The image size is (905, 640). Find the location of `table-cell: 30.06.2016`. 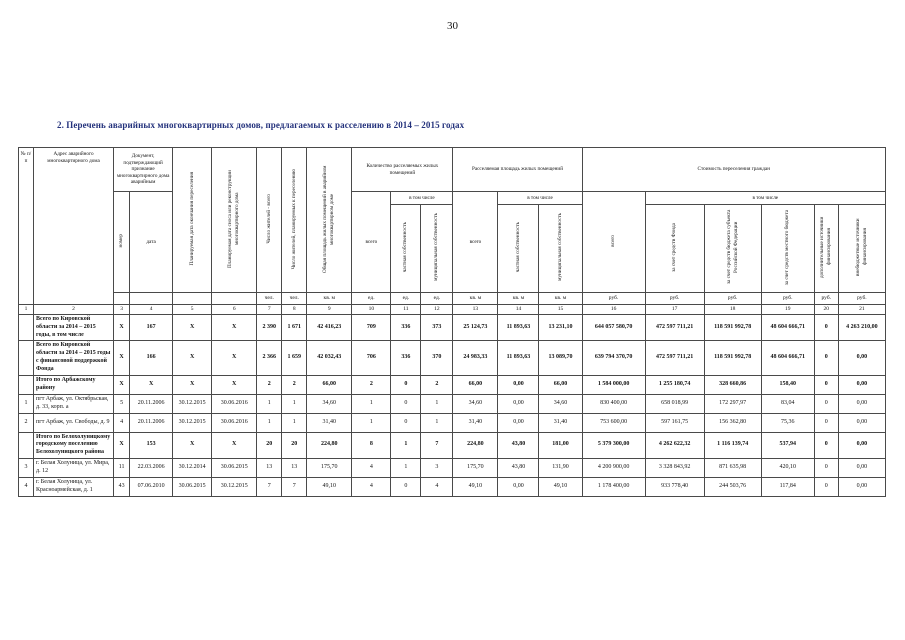

table-cell: 30.06.2016 is located at coordinates (234, 403).